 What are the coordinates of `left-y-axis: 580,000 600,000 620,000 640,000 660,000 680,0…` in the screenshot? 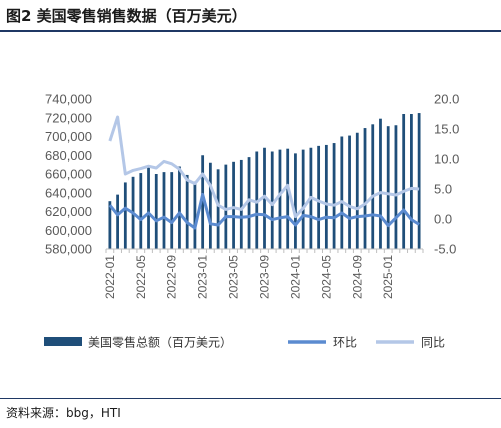 It's located at (68, 174).